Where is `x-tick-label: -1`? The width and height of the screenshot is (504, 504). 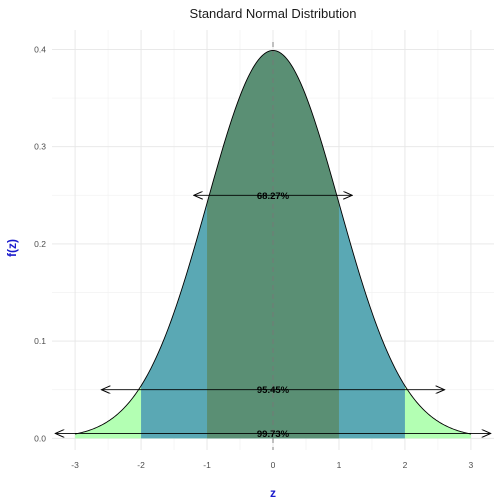 x-tick-label: -1 is located at coordinates (207, 465).